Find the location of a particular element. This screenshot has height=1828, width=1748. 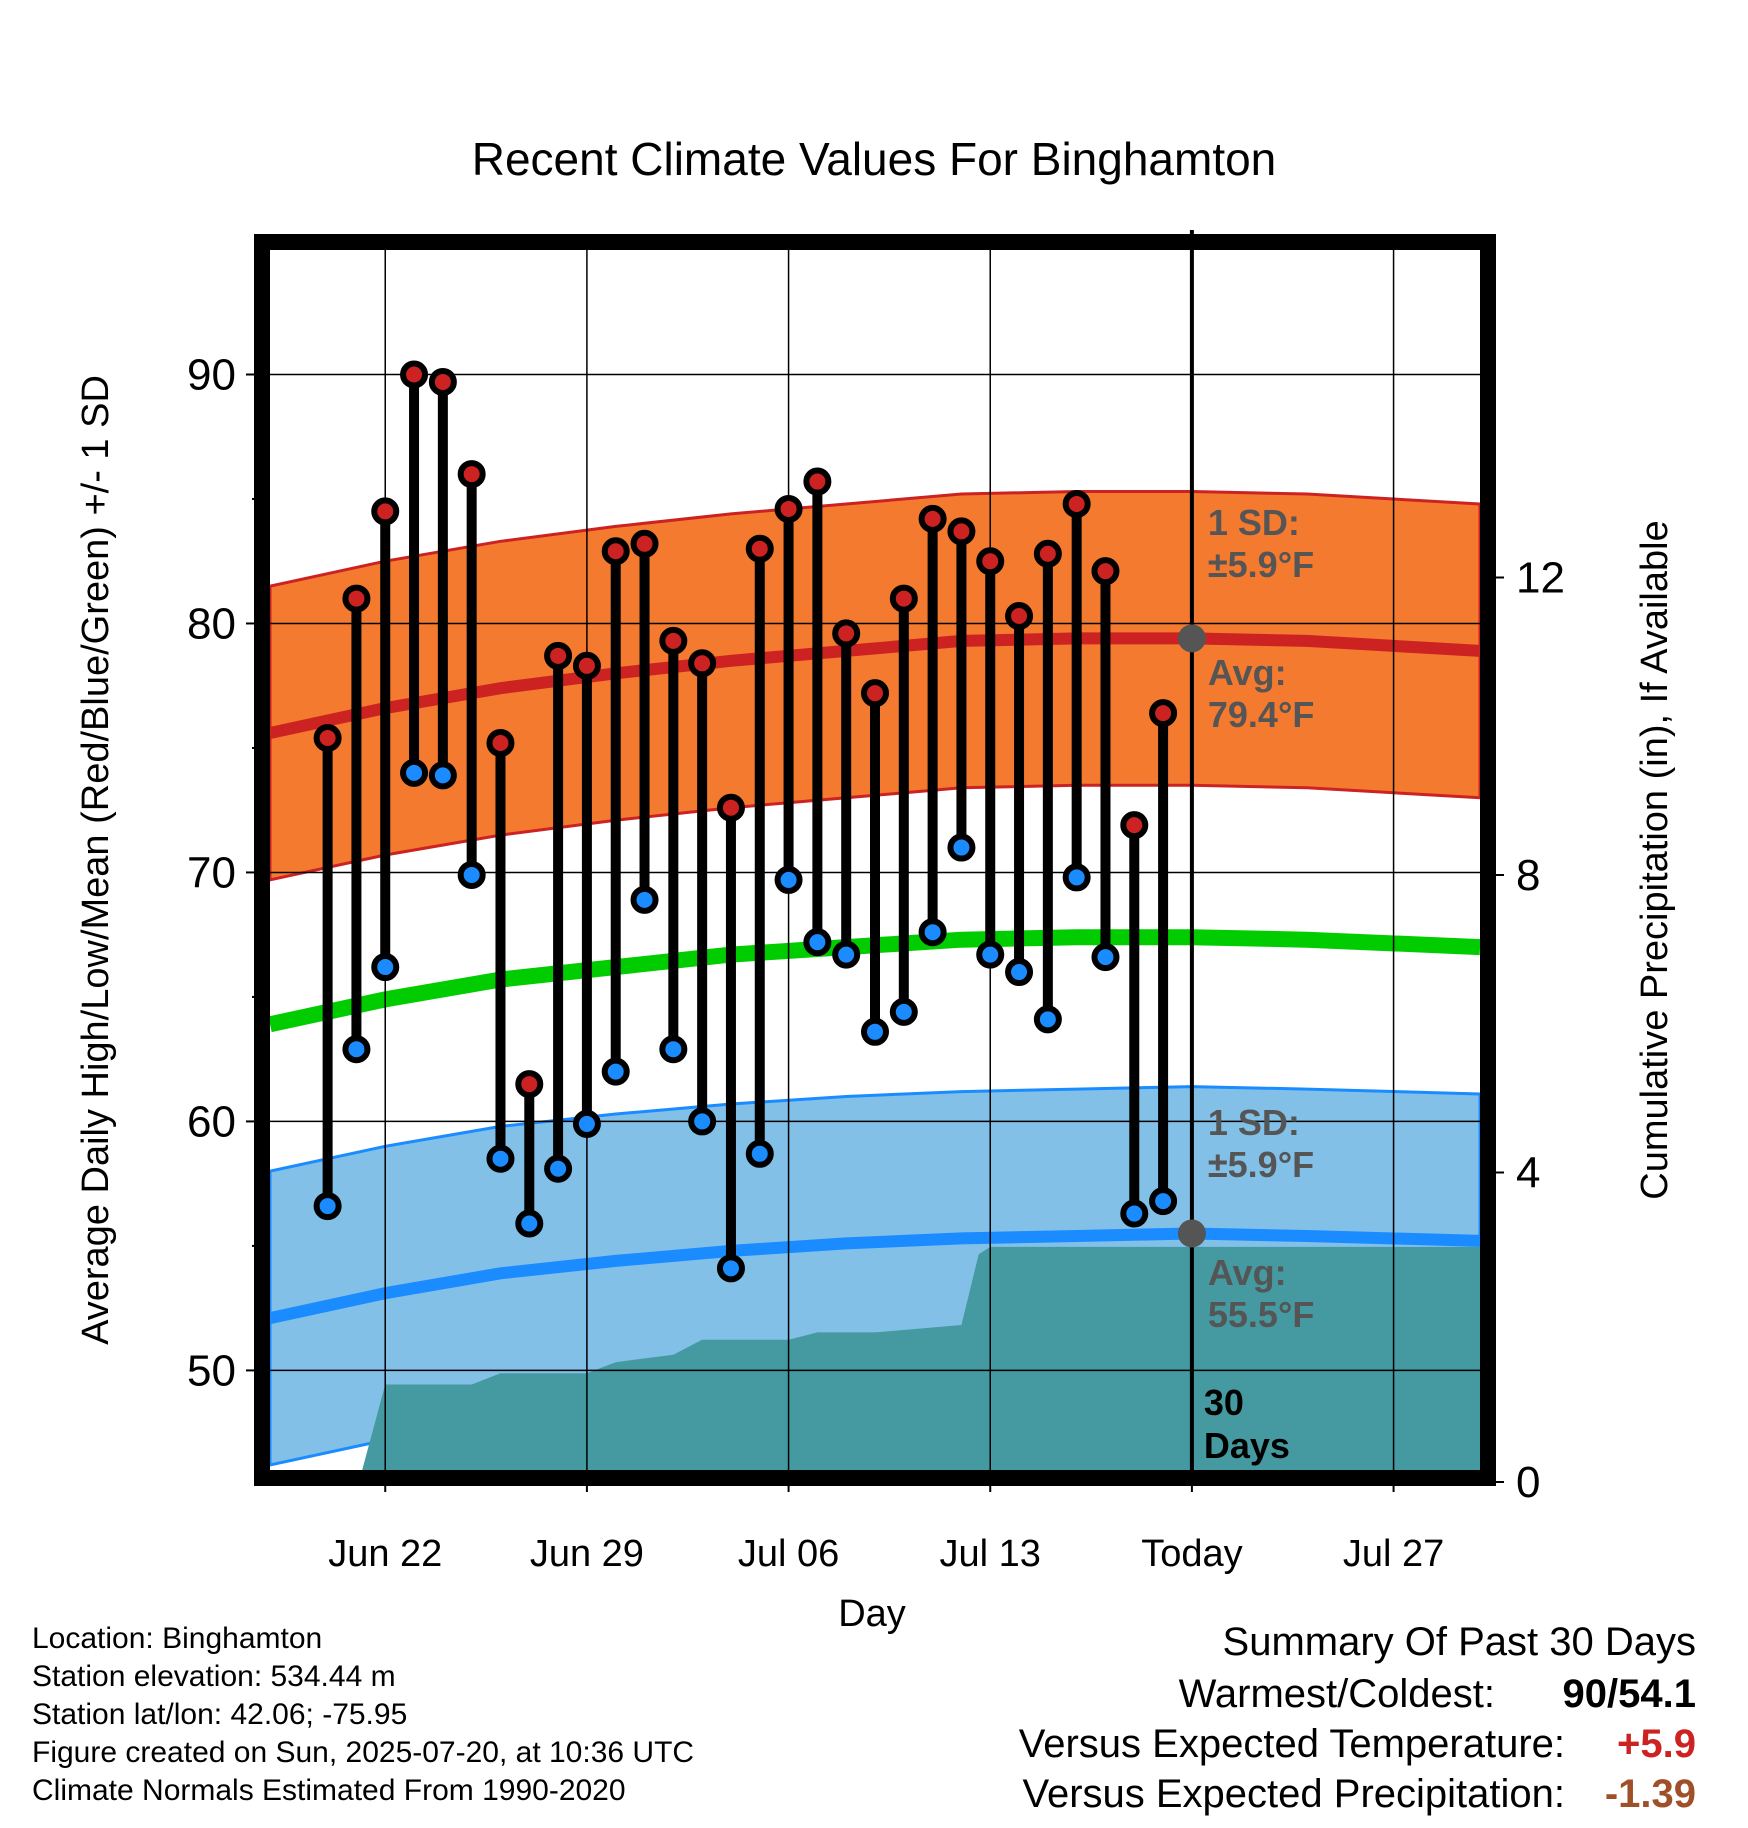

x-axis-label: Day is located at coordinates (872, 1614).